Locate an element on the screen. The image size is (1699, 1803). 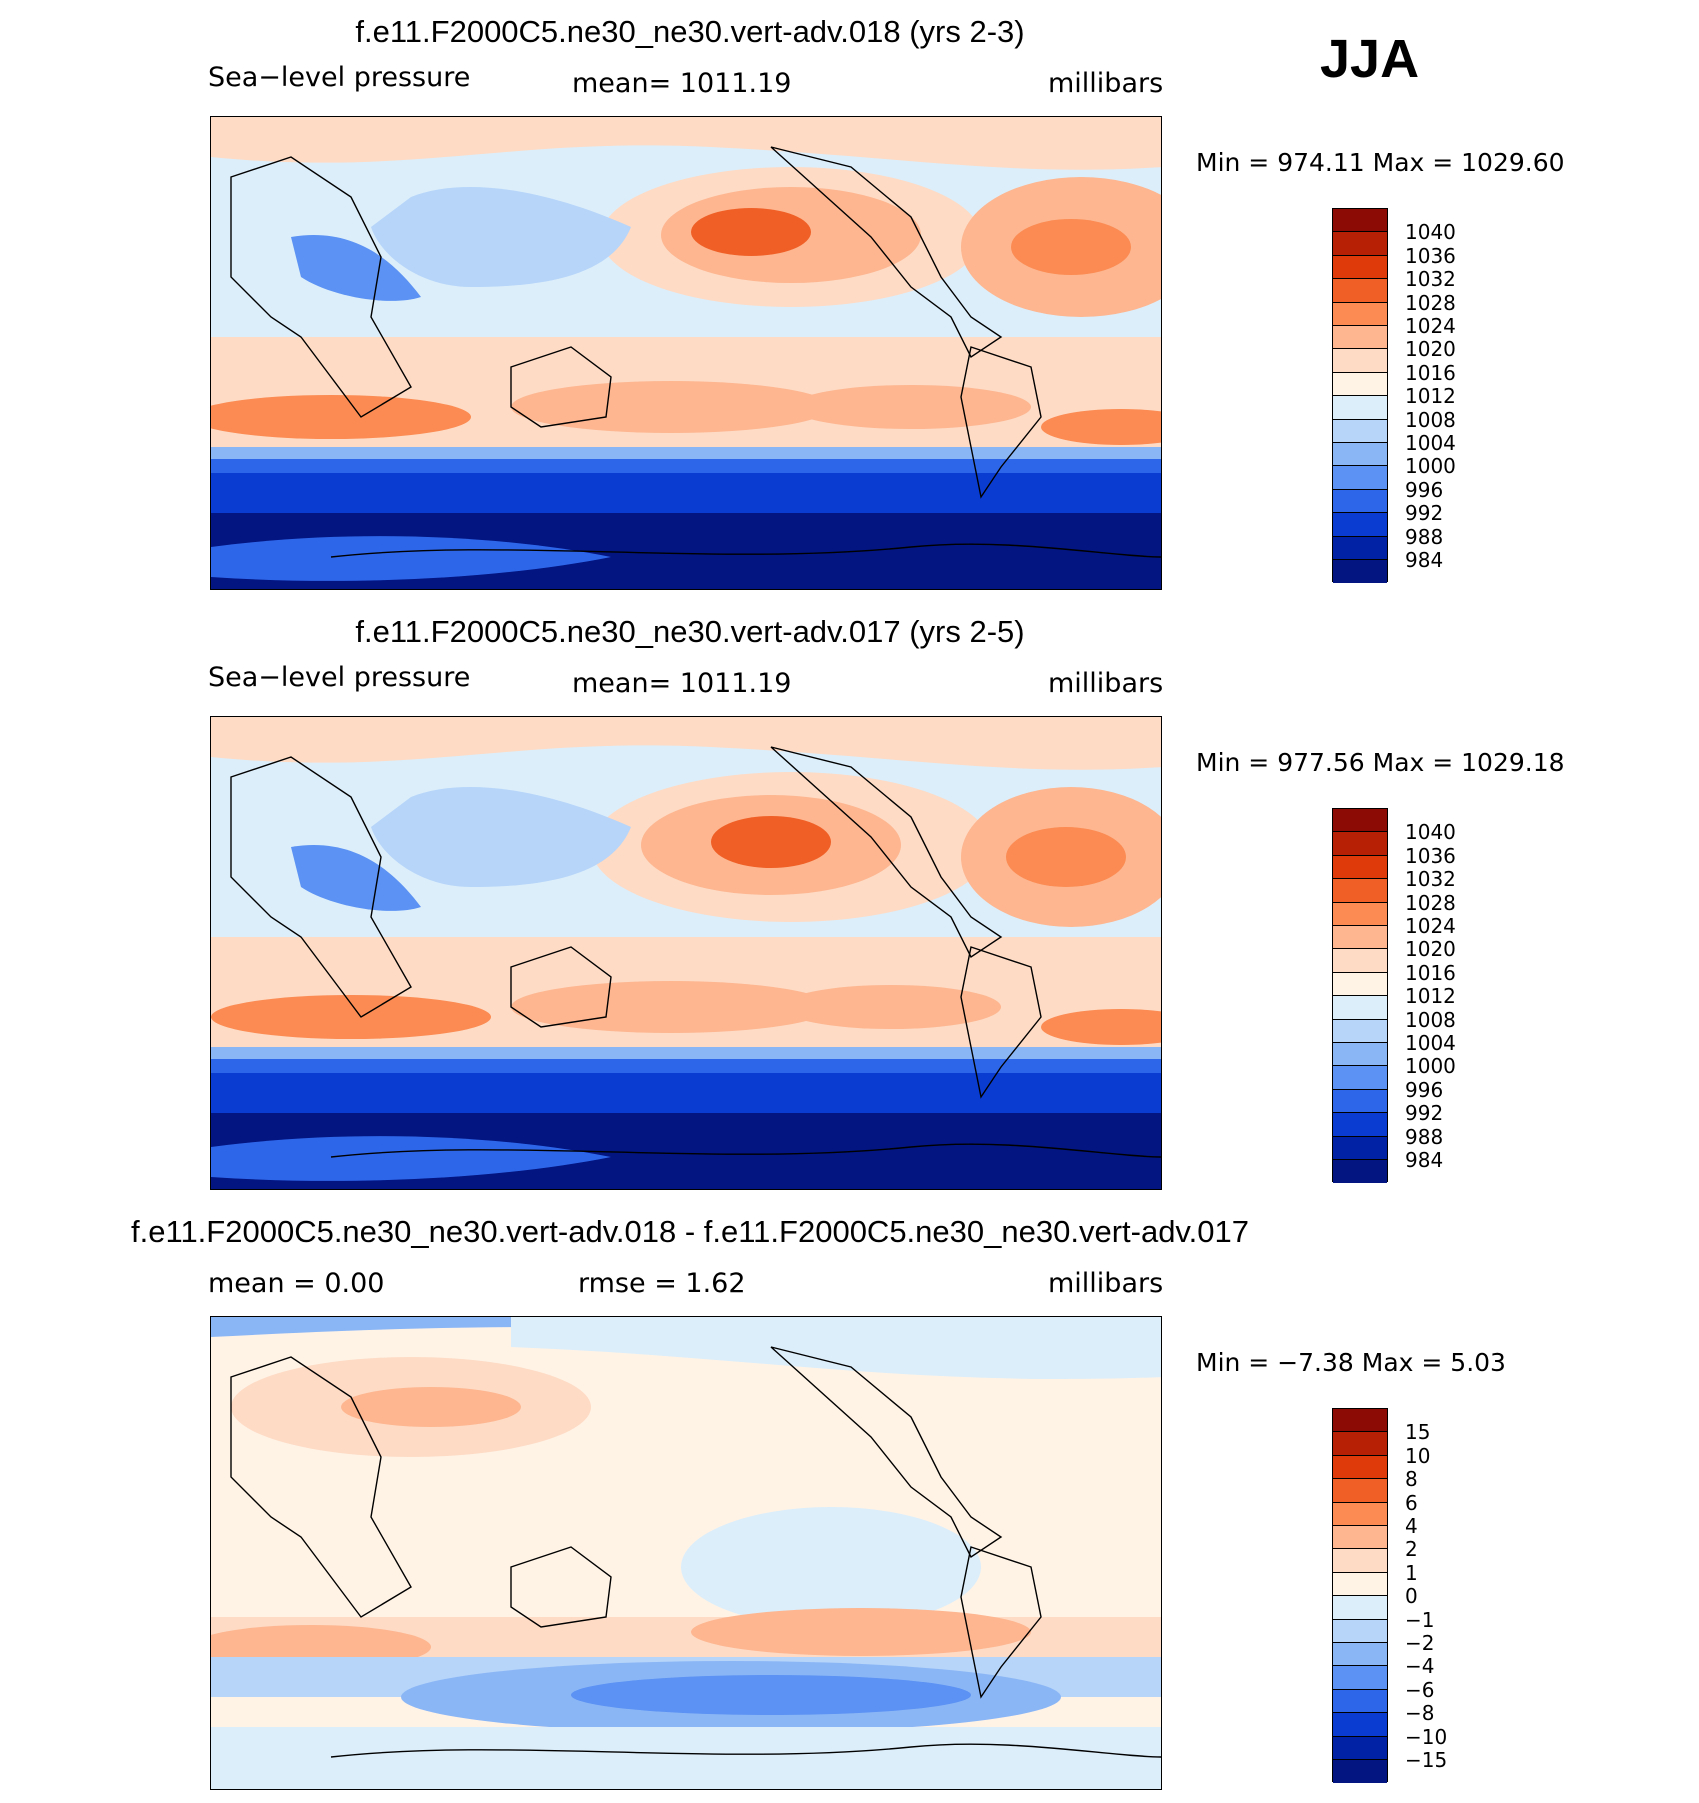
rmse-label: rmse = 1.62 is located at coordinates (662, 1283).